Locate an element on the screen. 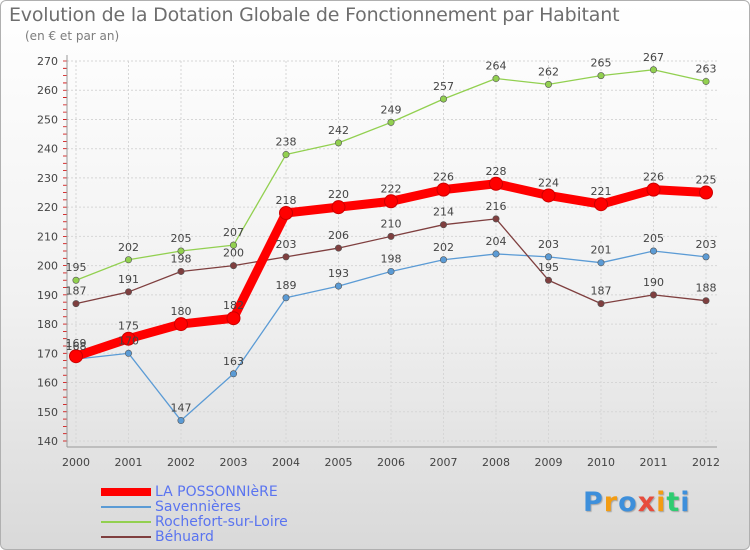  chart-subtitle: (en € et par an) is located at coordinates (72, 36).